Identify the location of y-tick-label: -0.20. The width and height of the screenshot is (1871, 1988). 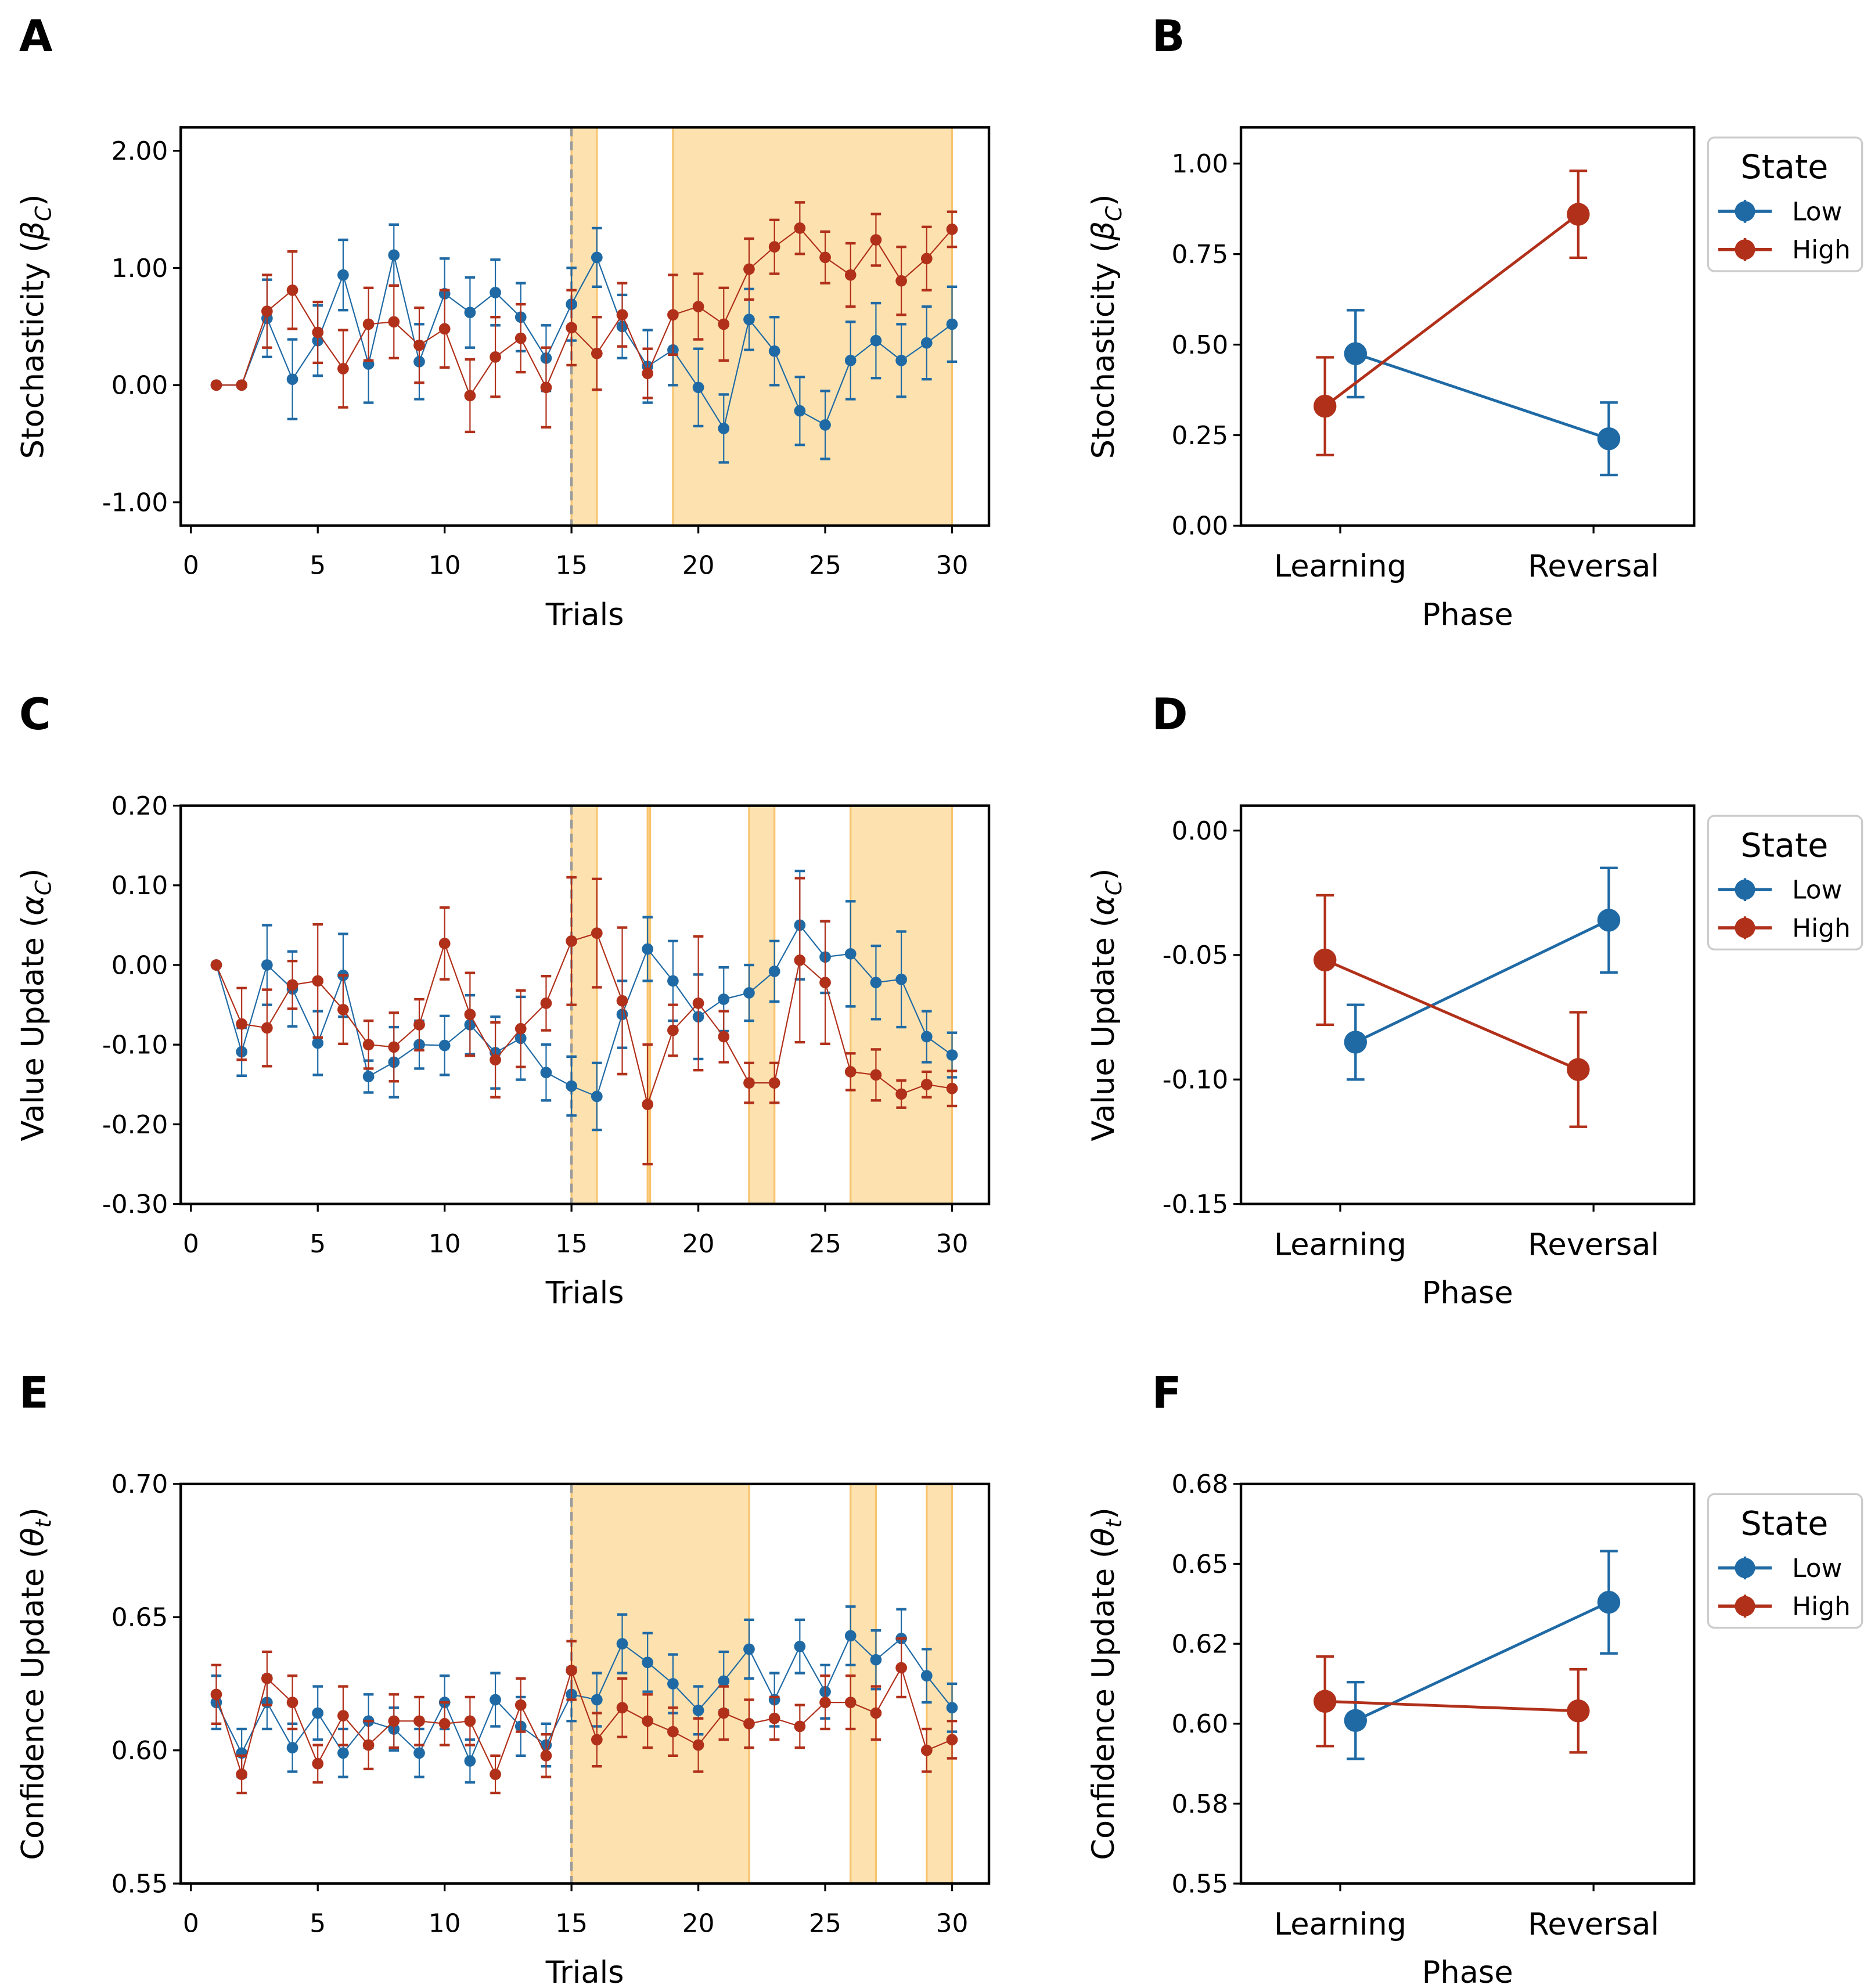
(135, 1125).